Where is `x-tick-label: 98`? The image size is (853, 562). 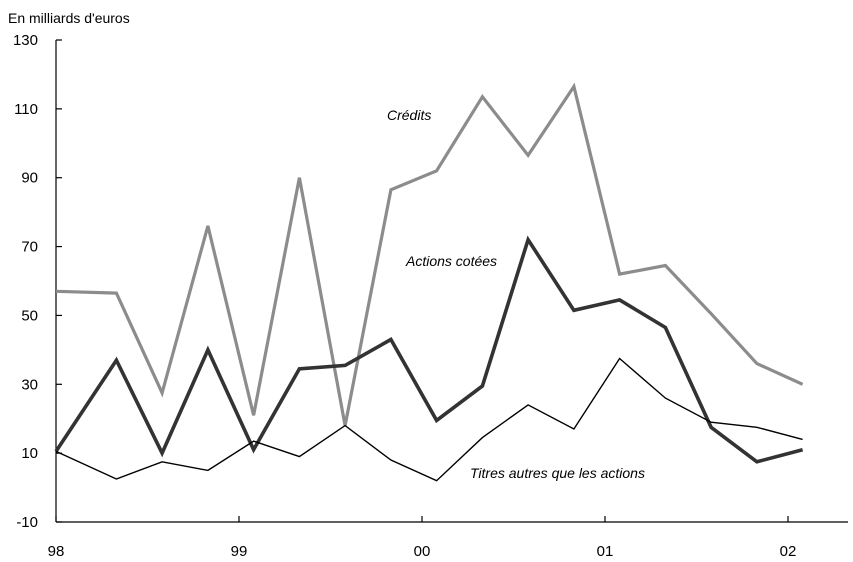
x-tick-label: 98 is located at coordinates (56, 551).